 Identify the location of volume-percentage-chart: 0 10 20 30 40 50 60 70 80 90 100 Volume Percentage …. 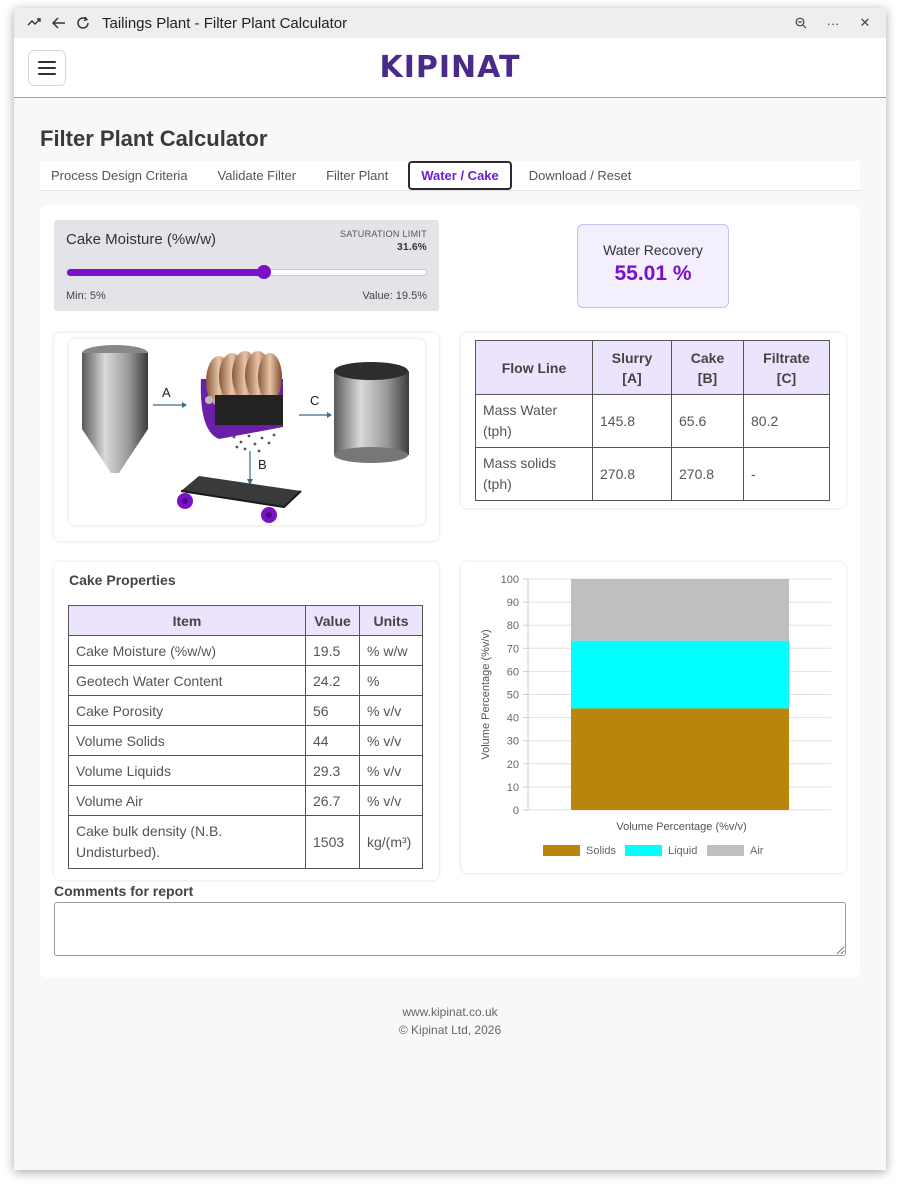
(655, 715).